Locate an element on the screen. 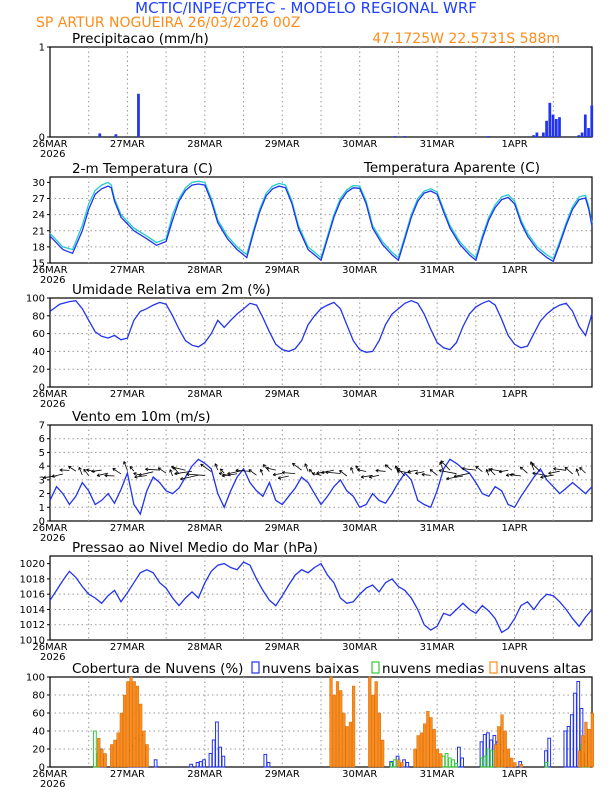 The width and height of the screenshot is (612, 792). legend-label: nuvens medias is located at coordinates (433, 669).